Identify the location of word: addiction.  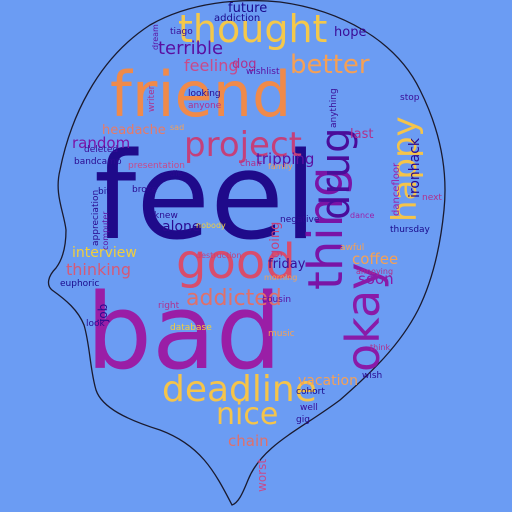
(237, 18).